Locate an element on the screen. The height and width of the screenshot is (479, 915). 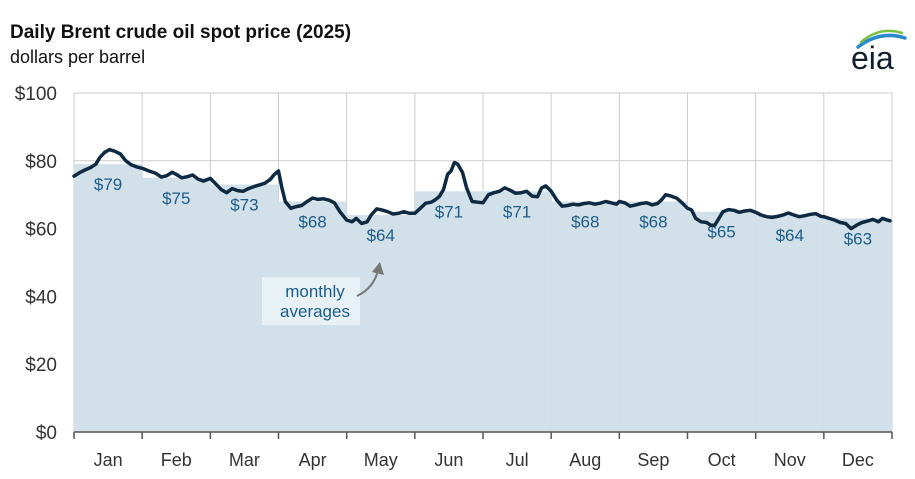
monthly-avg-label: $65 is located at coordinates (721, 232).